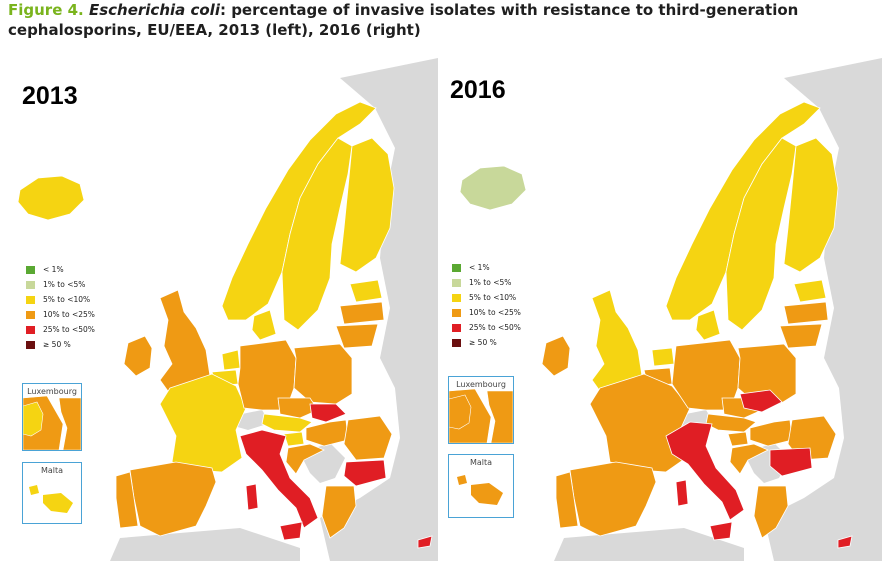 The image size is (882, 561). Describe the element at coordinates (69, 329) in the screenshot. I see `legend-label: 25% to <50%` at that location.